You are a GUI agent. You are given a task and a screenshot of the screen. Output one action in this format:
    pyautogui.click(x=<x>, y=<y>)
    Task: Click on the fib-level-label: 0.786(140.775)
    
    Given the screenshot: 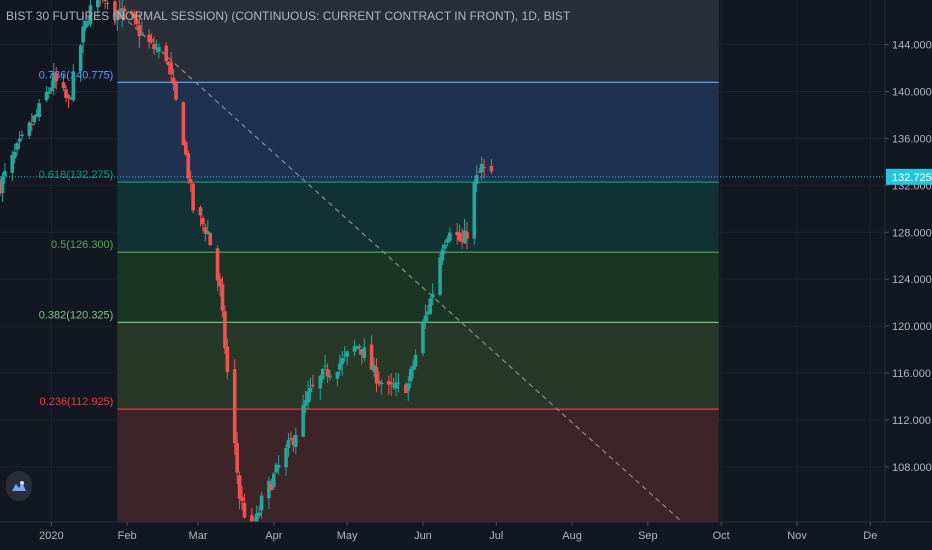 What is the action you would take?
    pyautogui.click(x=76, y=75)
    